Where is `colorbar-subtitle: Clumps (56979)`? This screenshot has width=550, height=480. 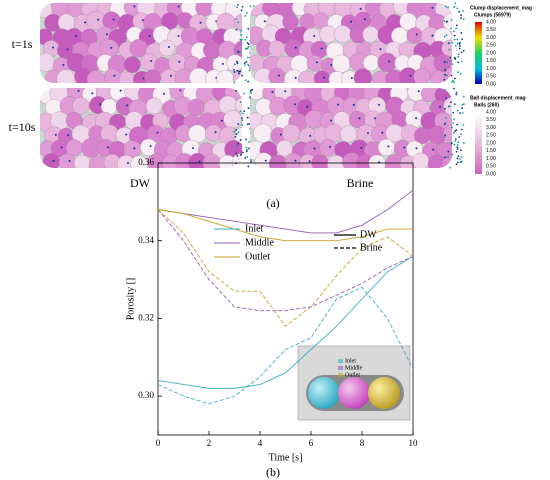 colorbar-subtitle: Clumps (56979) is located at coordinates (492, 15).